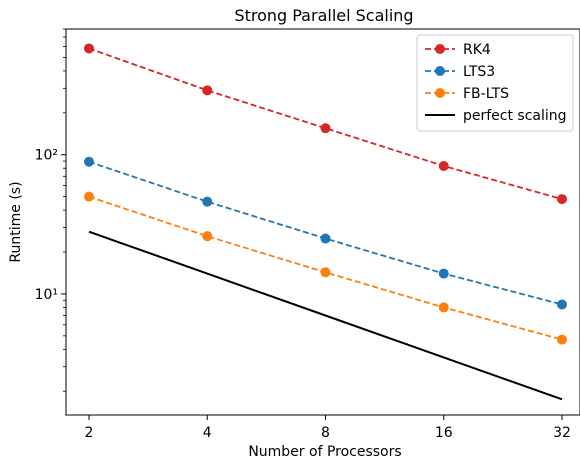  Describe the element at coordinates (50, 210) in the screenshot. I see `y-axis: 10¹ 10²` at that location.